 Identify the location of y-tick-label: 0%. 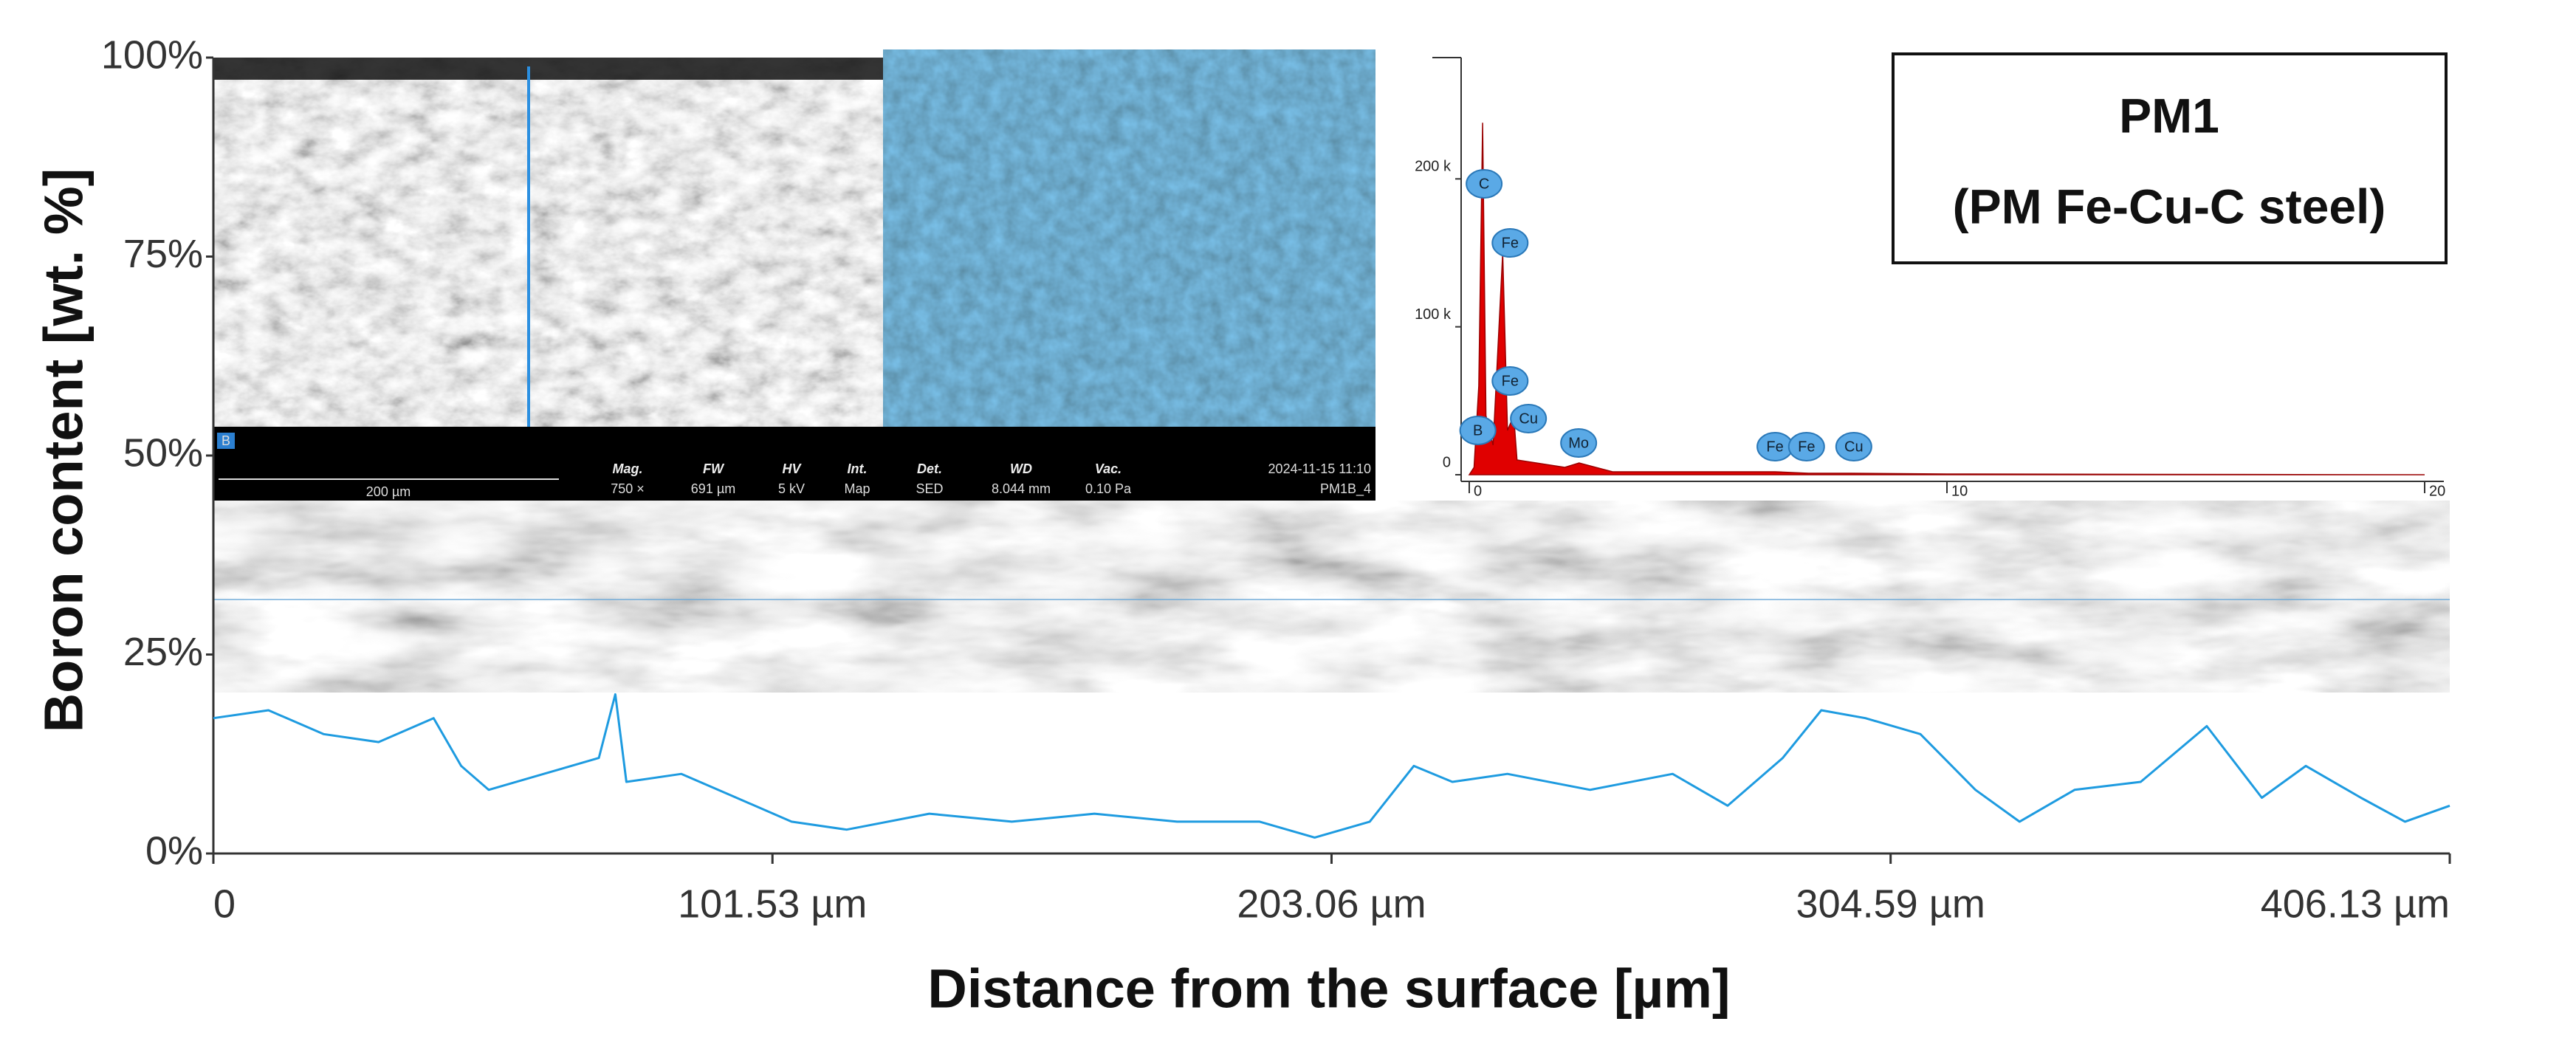
(174, 850).